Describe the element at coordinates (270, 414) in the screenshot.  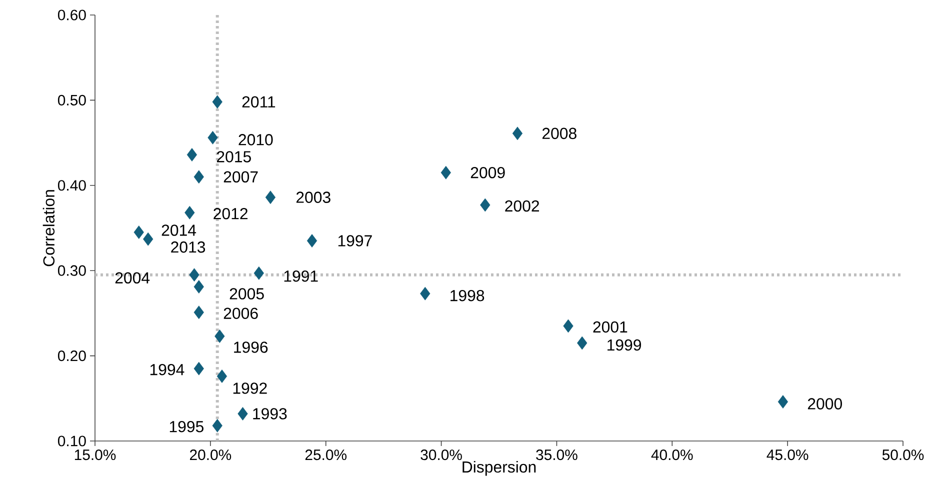
I see `annotation: 1993` at that location.